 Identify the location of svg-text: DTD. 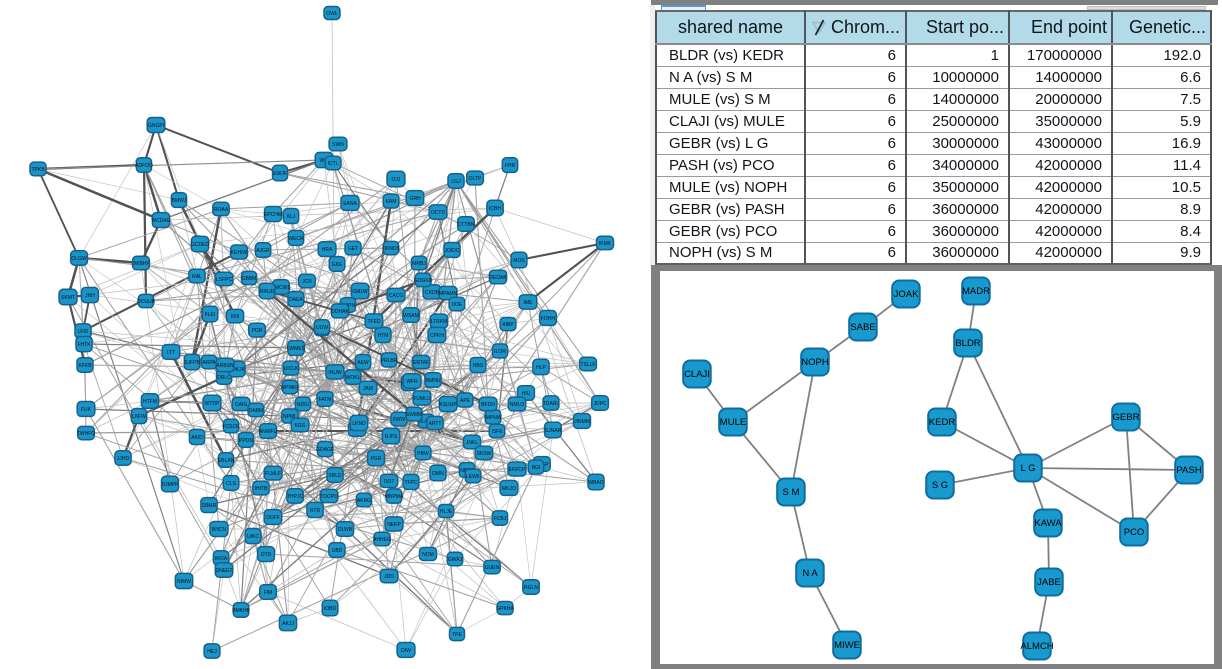
(266, 555).